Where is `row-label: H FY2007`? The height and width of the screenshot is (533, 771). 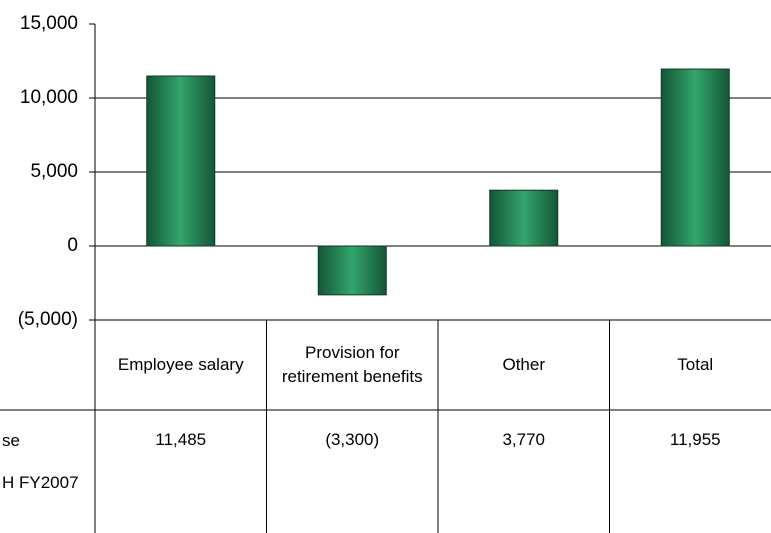 row-label: H FY2007 is located at coordinates (40, 482).